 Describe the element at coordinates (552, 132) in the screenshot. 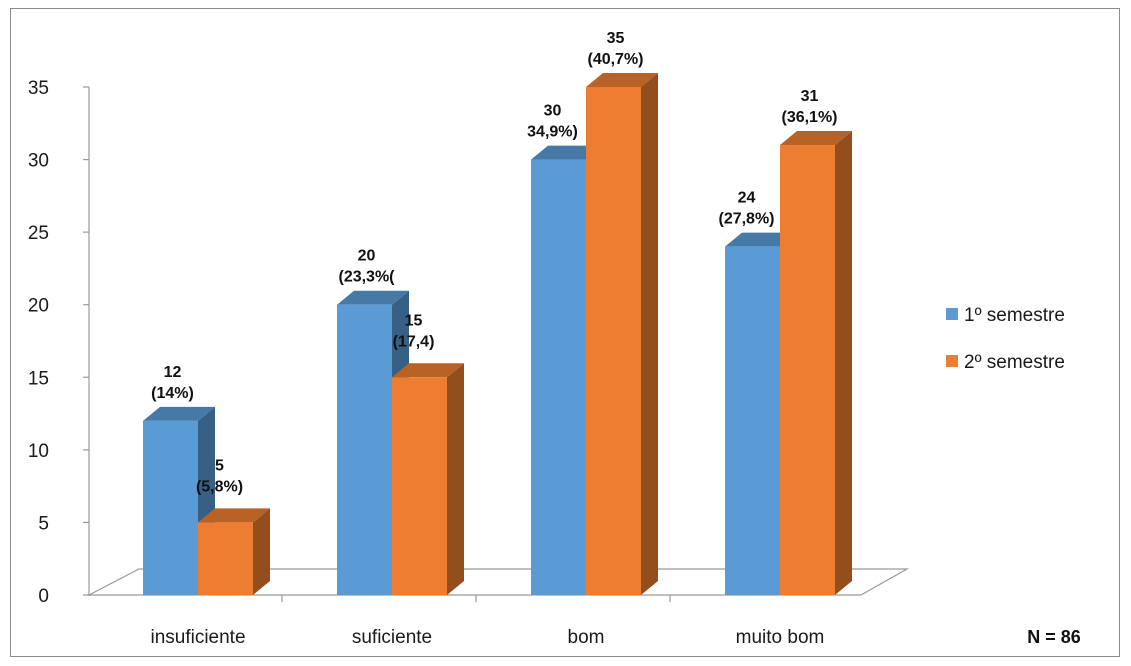

I see `data-label-percent: 34,9%)` at that location.